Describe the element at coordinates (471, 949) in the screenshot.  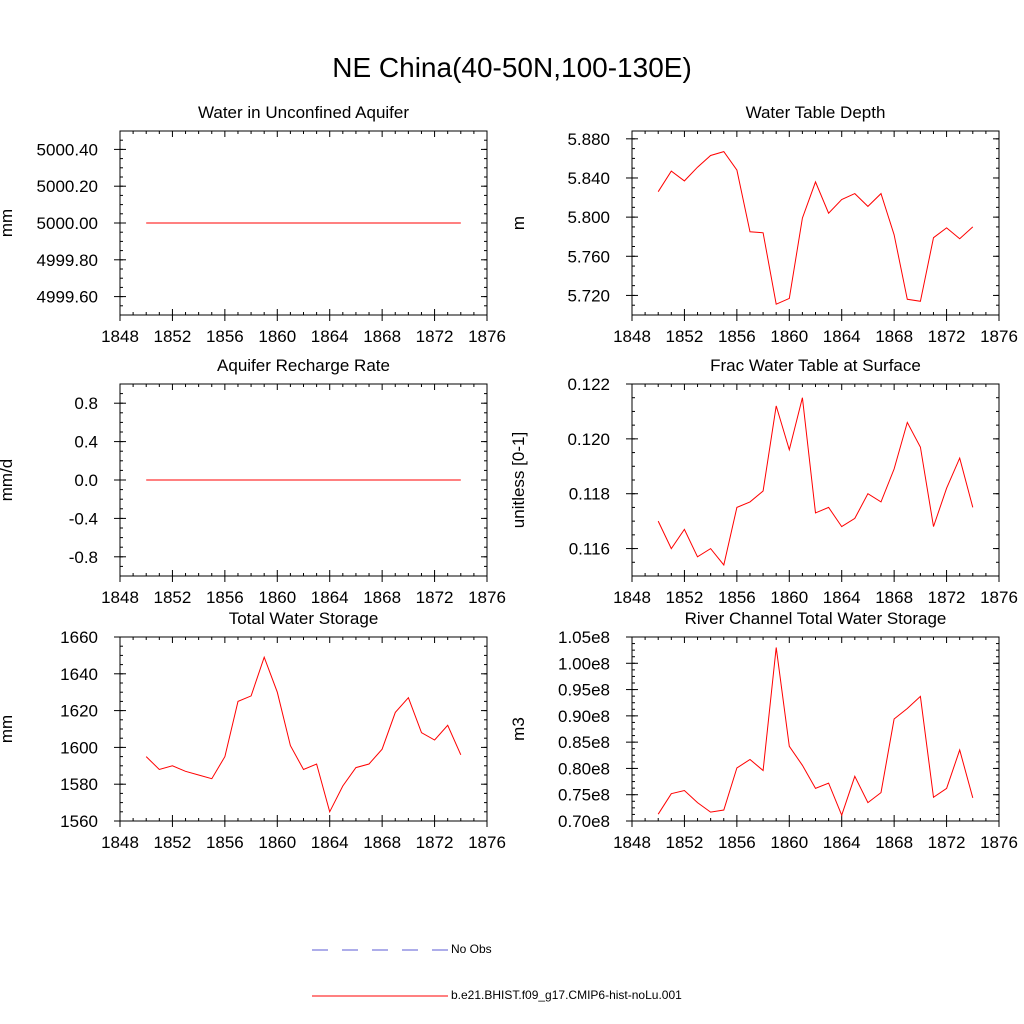
I see `legend-label-no-obs: No Obs` at that location.